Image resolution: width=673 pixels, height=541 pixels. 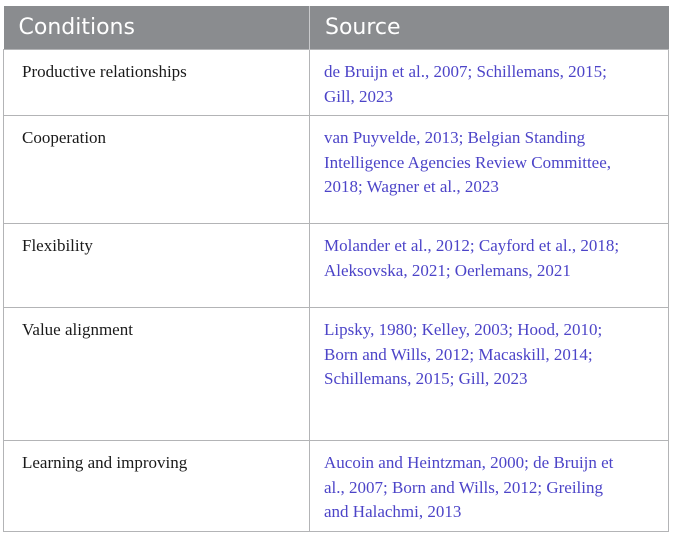 I want to click on condition-cell: Flexibility, so click(x=156, y=265).